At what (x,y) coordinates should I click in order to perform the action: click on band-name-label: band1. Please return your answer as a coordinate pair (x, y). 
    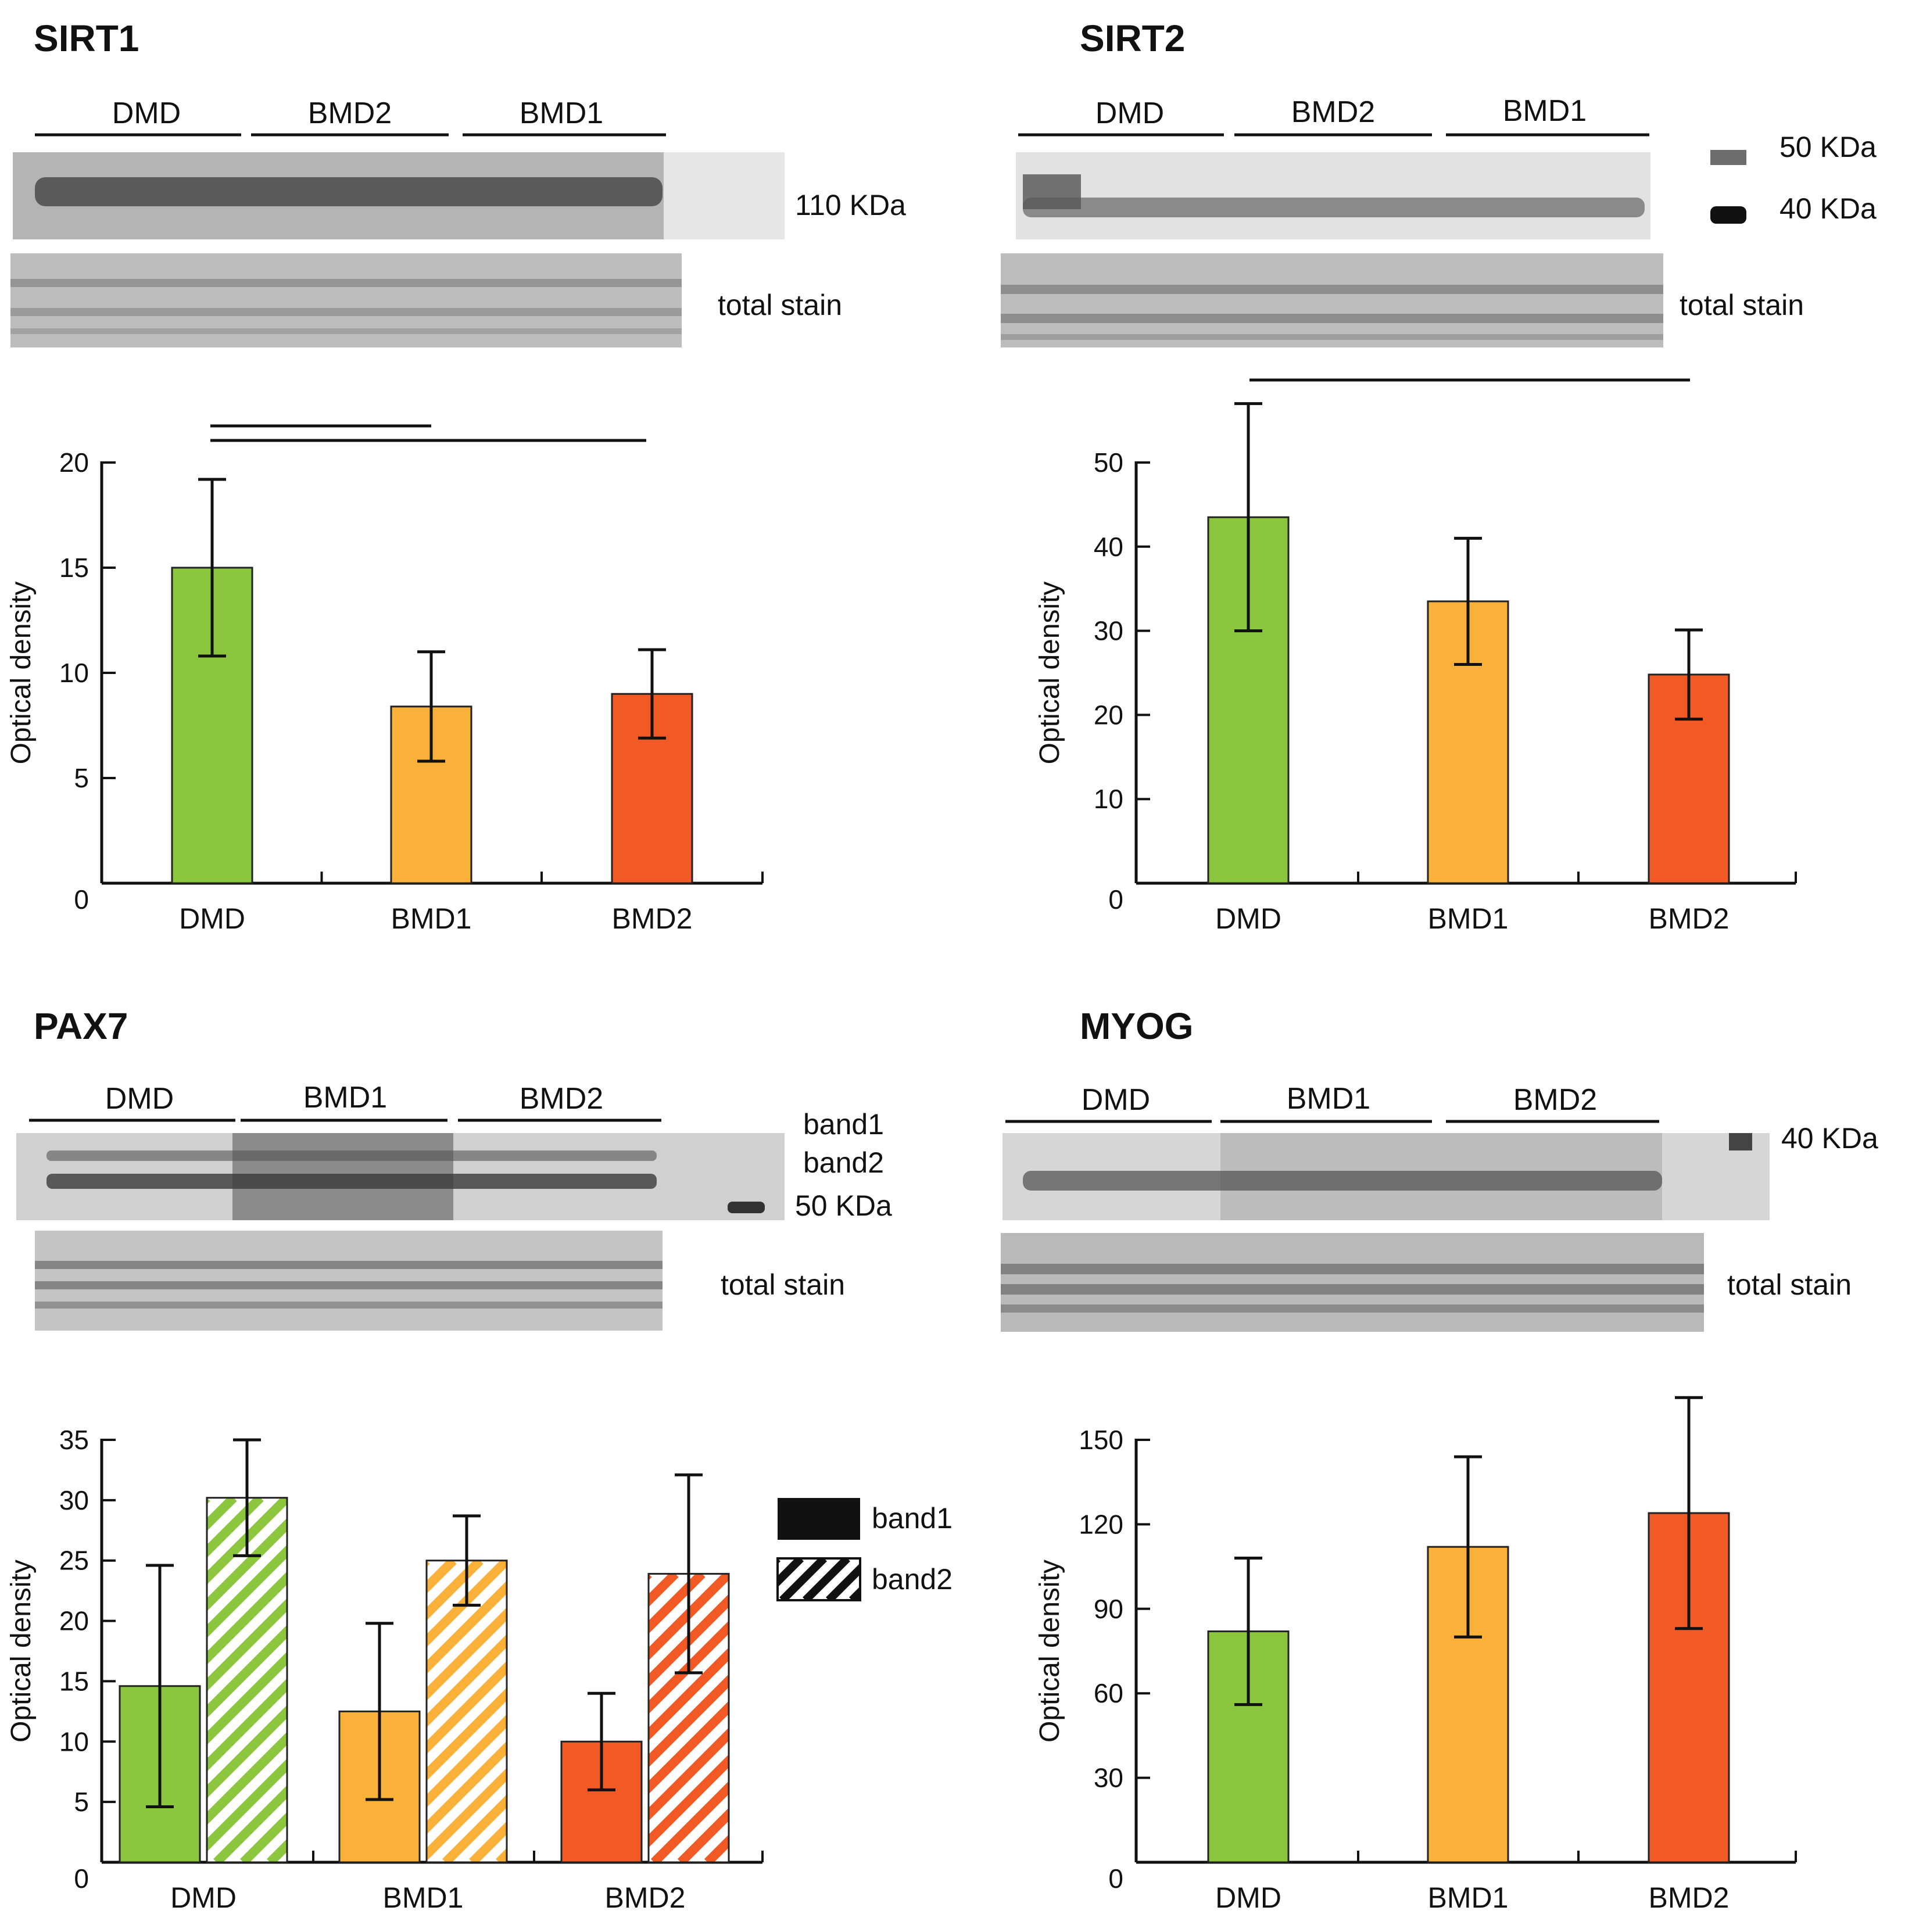
    Looking at the image, I should click on (844, 1125).